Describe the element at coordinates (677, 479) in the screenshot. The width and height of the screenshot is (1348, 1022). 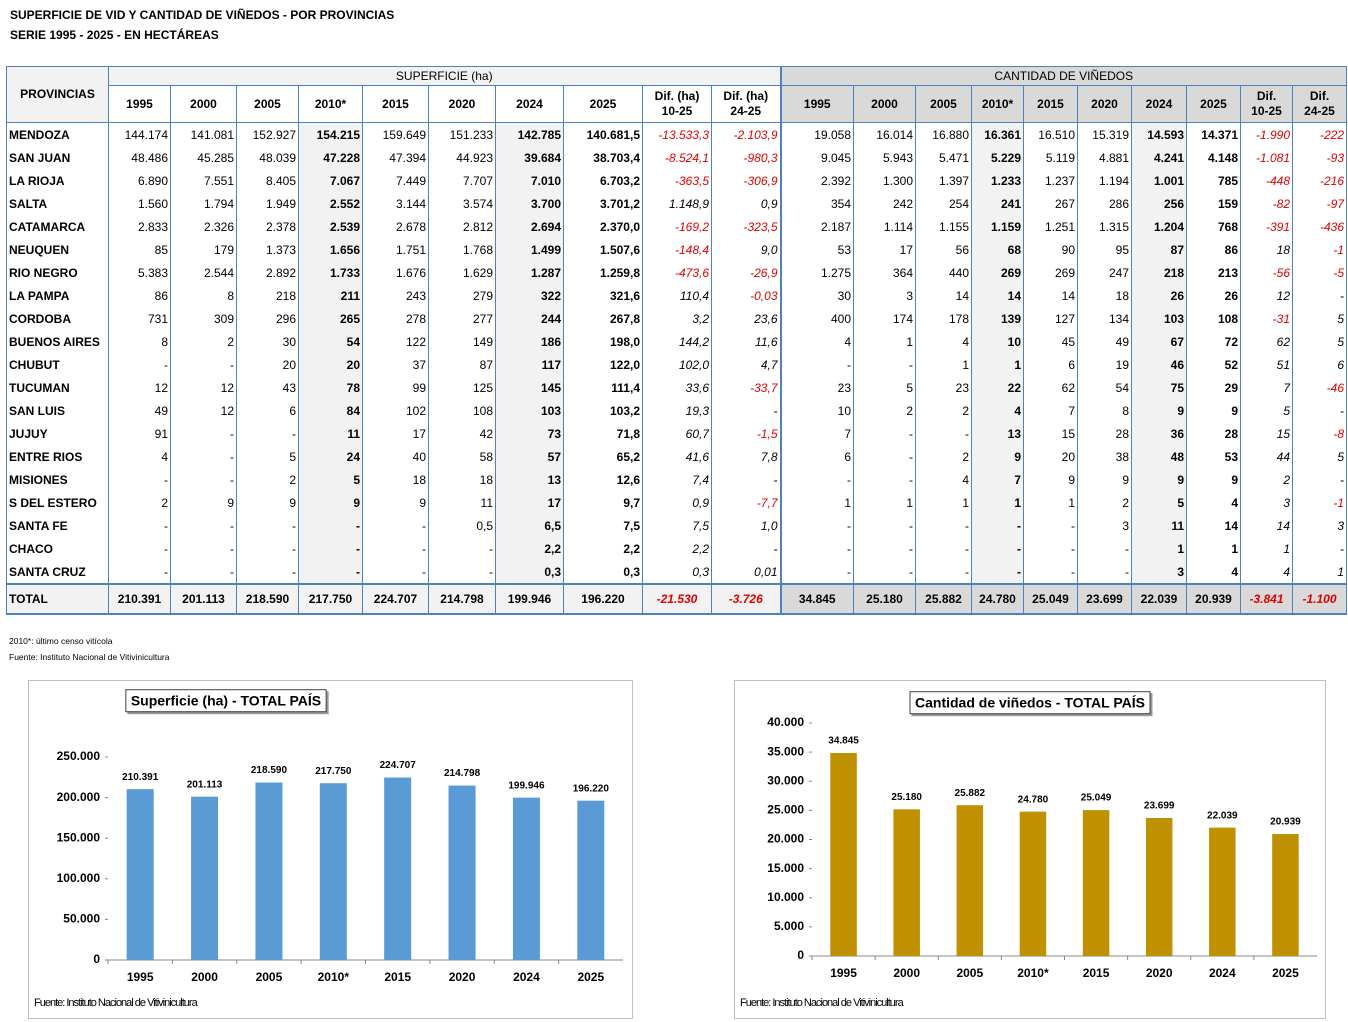
I see `cell: 7,4` at that location.